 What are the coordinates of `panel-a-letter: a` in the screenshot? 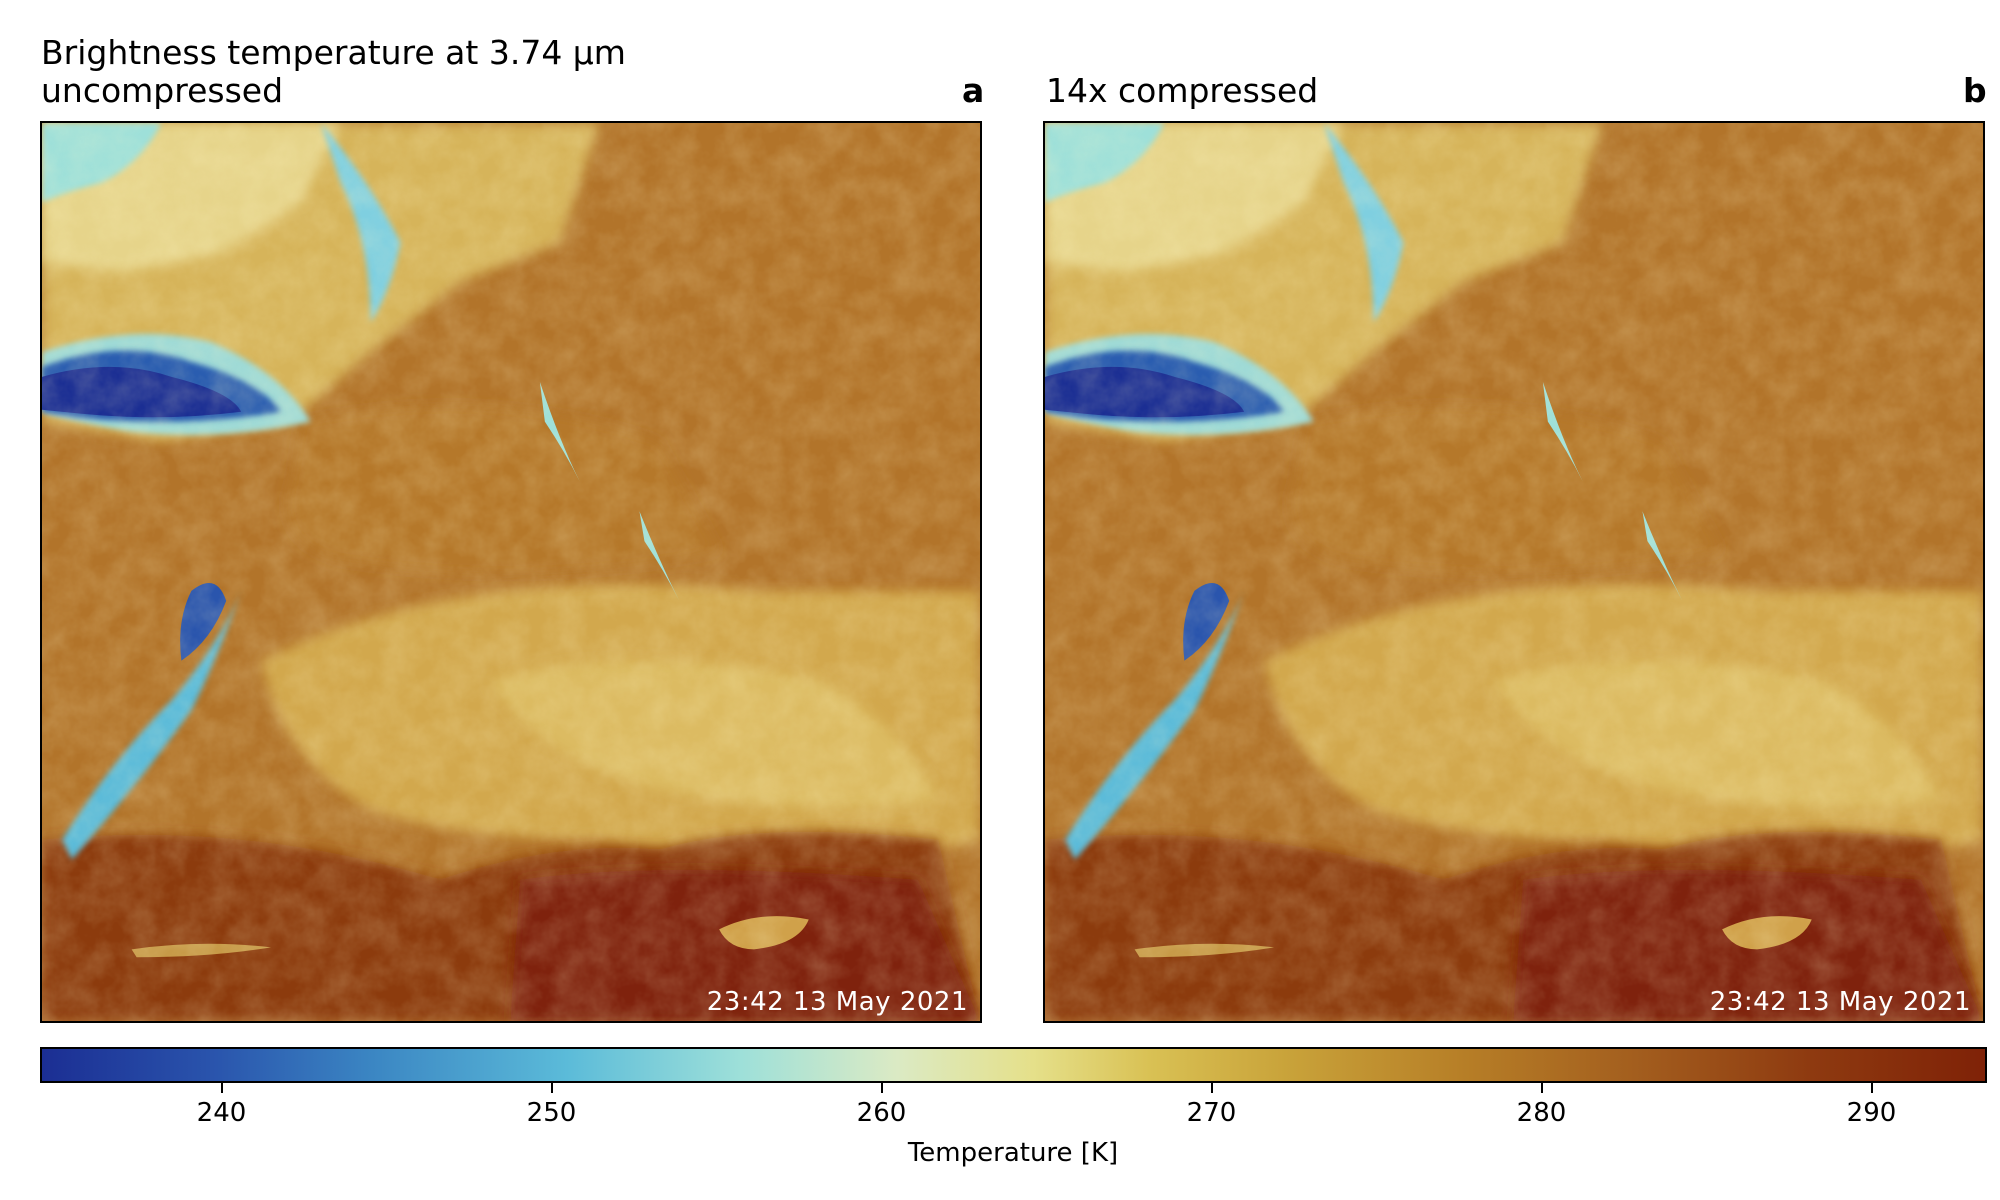 It's located at (973, 90).